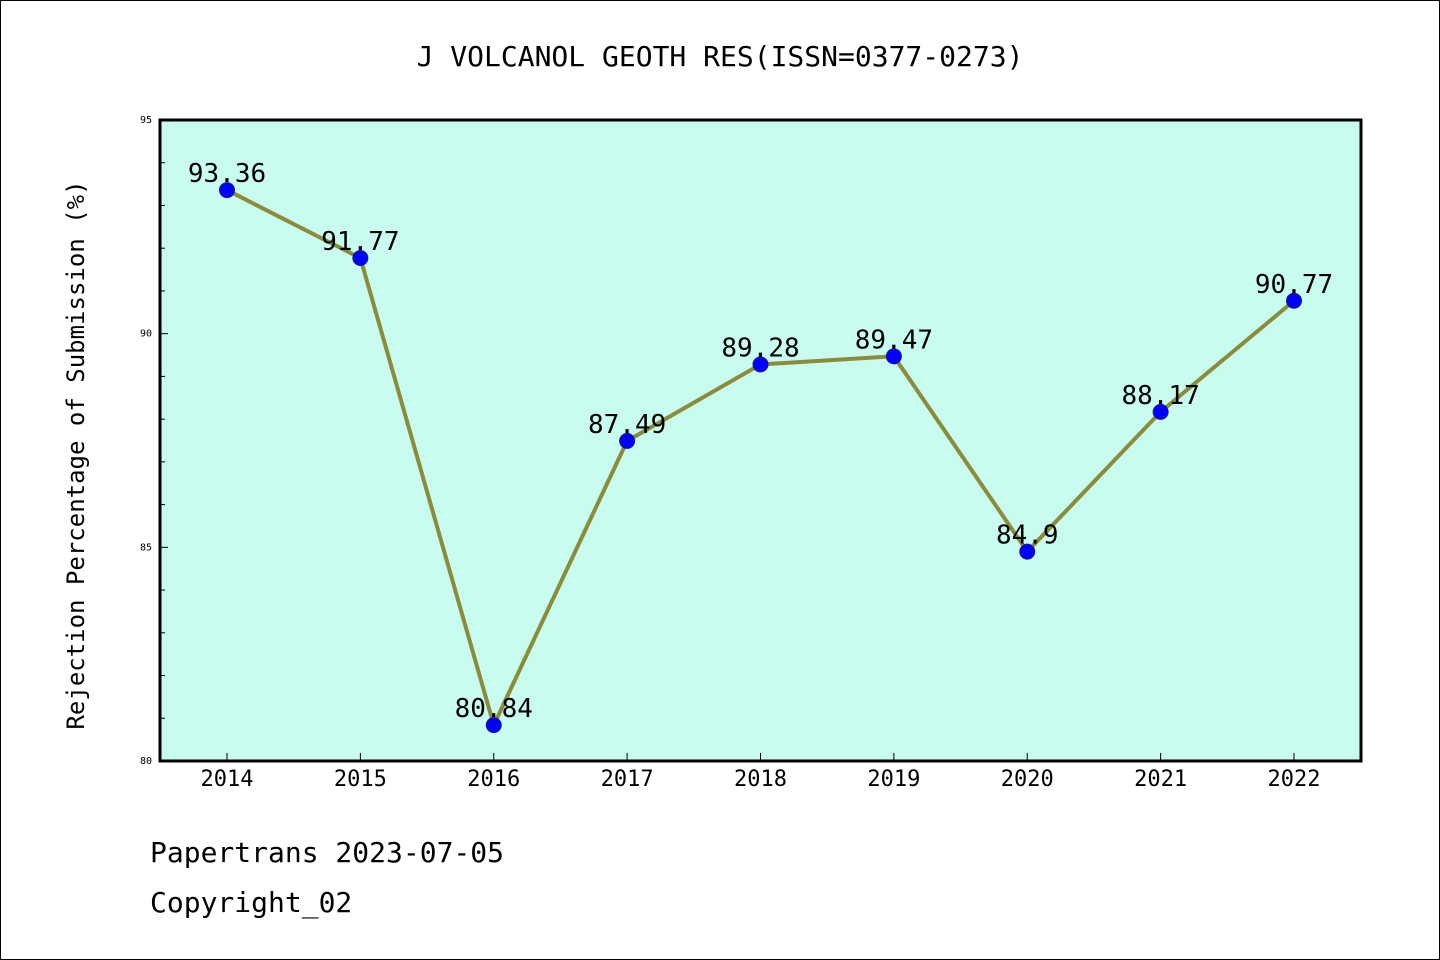 Image resolution: width=1440 pixels, height=960 pixels. I want to click on x-tick-label: 2016, so click(493, 779).